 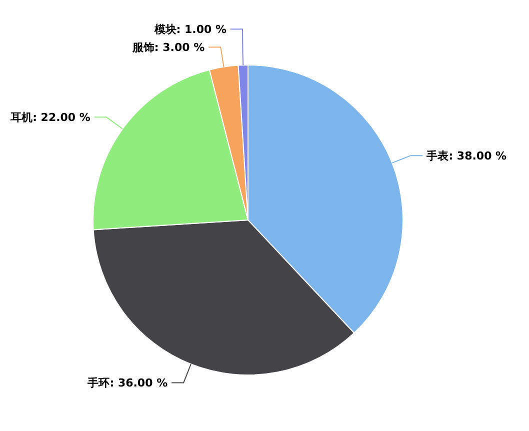 What do you see at coordinates (168, 47) in the screenshot?
I see `slice-label: 服饰: 3.00 %` at bounding box center [168, 47].